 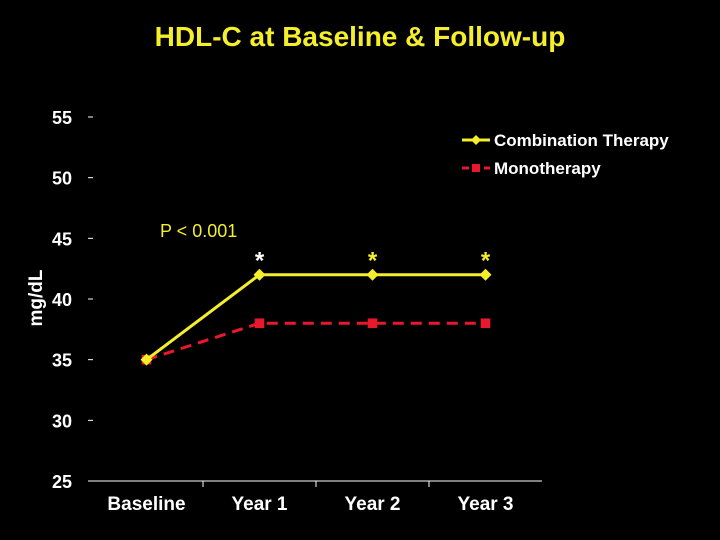 I want to click on y-tick-label: 50, so click(x=62, y=179).